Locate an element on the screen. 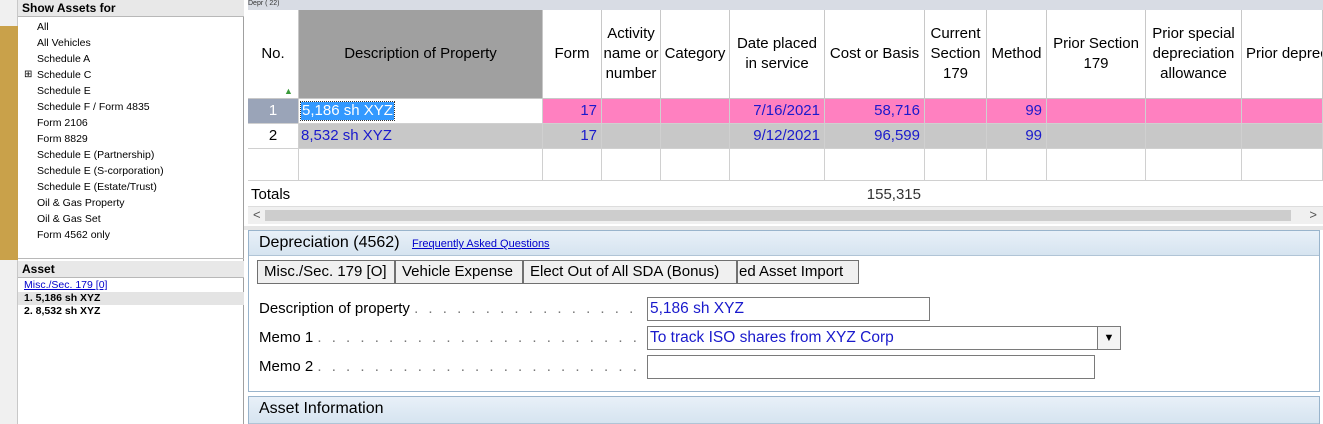 Image resolution: width=1323 pixels, height=424 pixels. tree-item-schedule-e-s-corp: Schedule E (S-corporation) is located at coordinates (100, 171).